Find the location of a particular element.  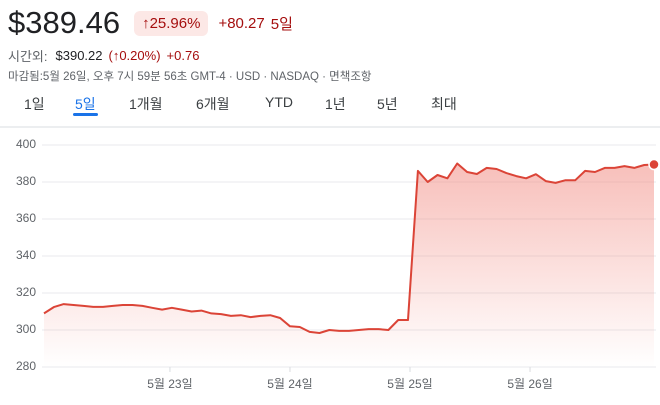

y-tick-label: 300 is located at coordinates (26, 329).